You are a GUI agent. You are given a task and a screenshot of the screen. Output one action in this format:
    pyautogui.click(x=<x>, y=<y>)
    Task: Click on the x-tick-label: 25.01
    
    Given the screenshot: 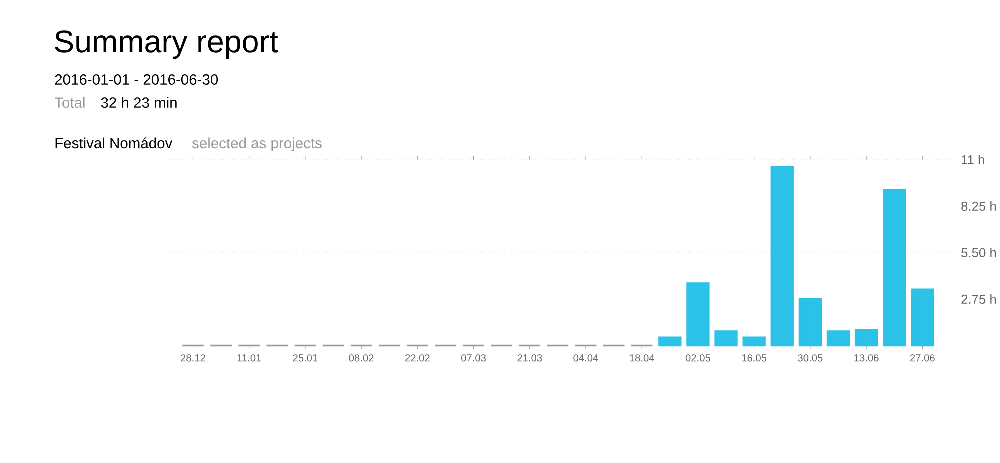 What is the action you would take?
    pyautogui.click(x=305, y=358)
    